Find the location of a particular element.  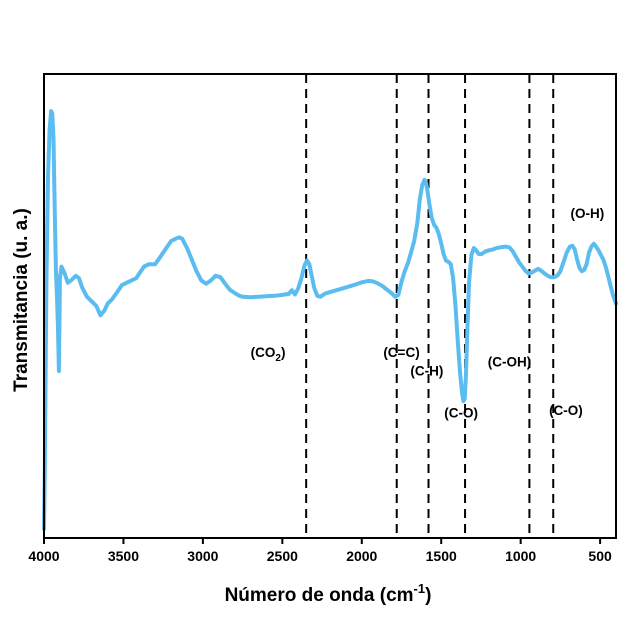

x-tick-label: 1500 is located at coordinates (441, 556).